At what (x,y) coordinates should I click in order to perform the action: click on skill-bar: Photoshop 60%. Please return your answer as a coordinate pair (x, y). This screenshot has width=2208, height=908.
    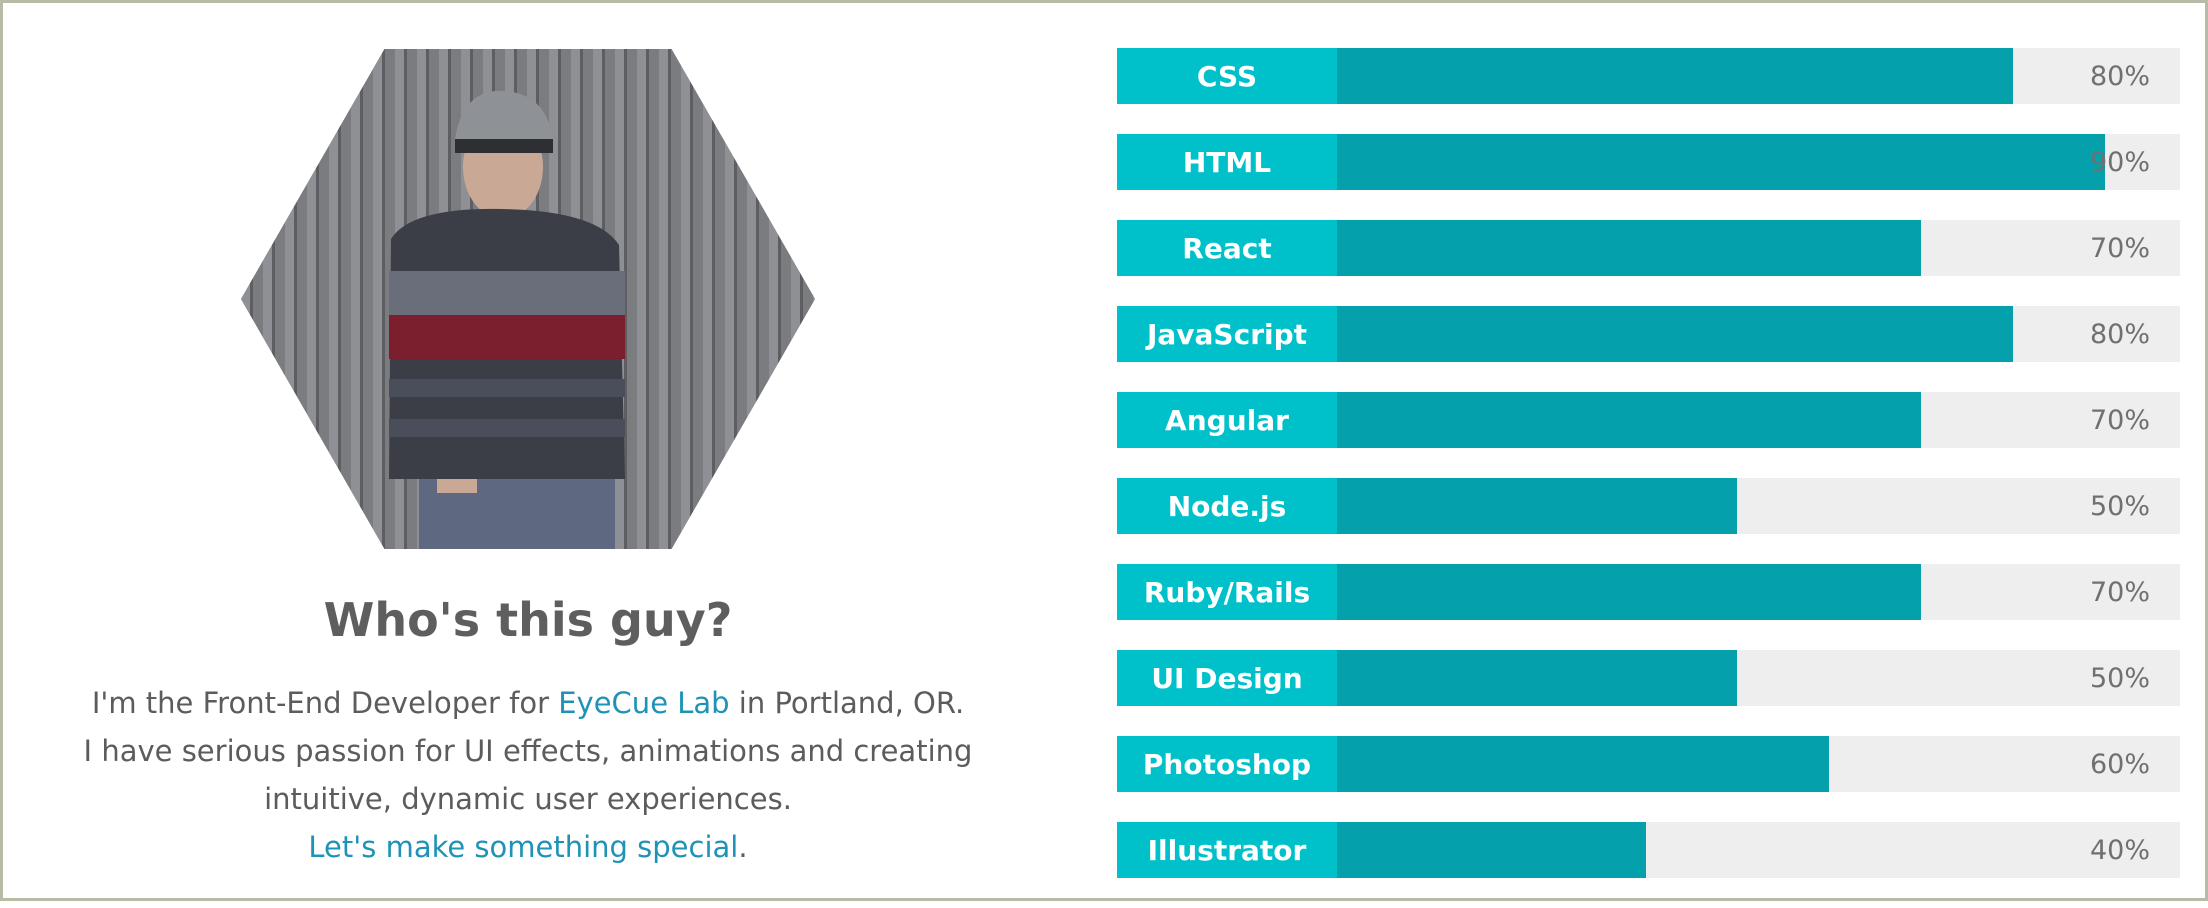
    Looking at the image, I should click on (1648, 764).